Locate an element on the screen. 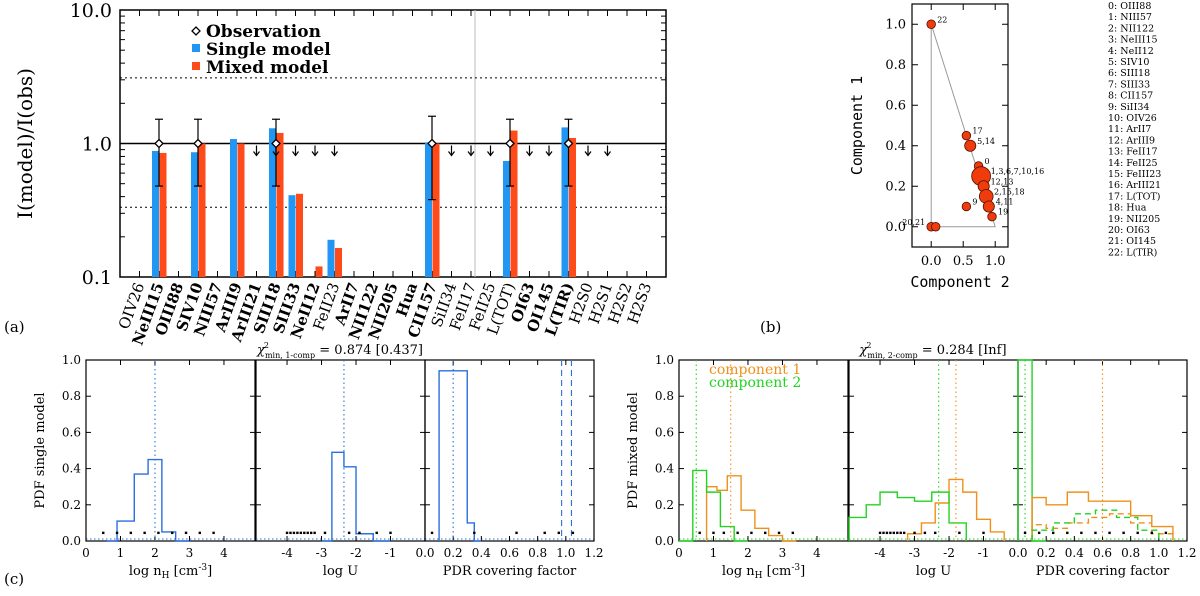  y-axis-label: I(model)/I(obs) is located at coordinates (25, 143).